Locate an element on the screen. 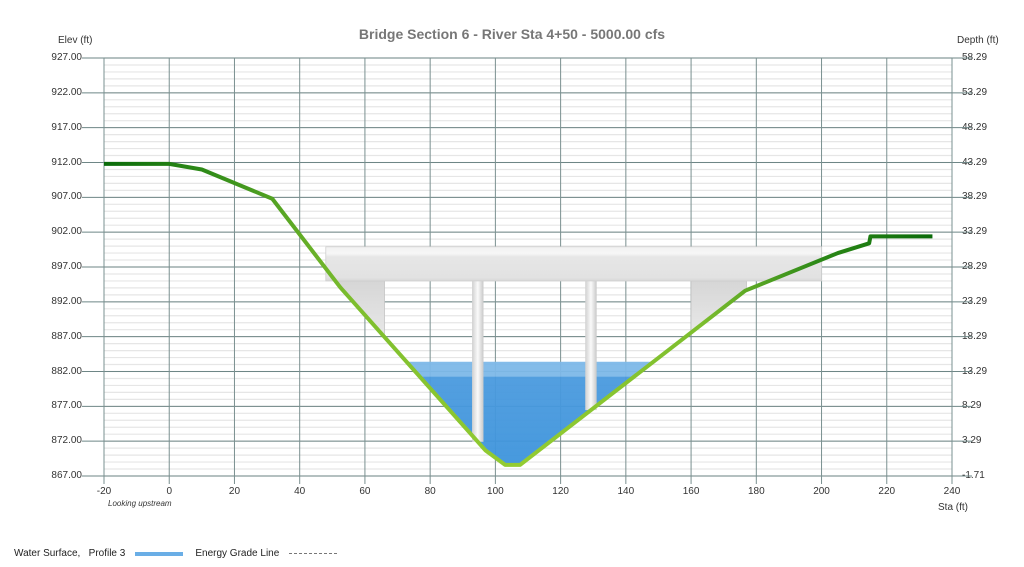  y-axis-title: Elev (ft) is located at coordinates (75, 40).